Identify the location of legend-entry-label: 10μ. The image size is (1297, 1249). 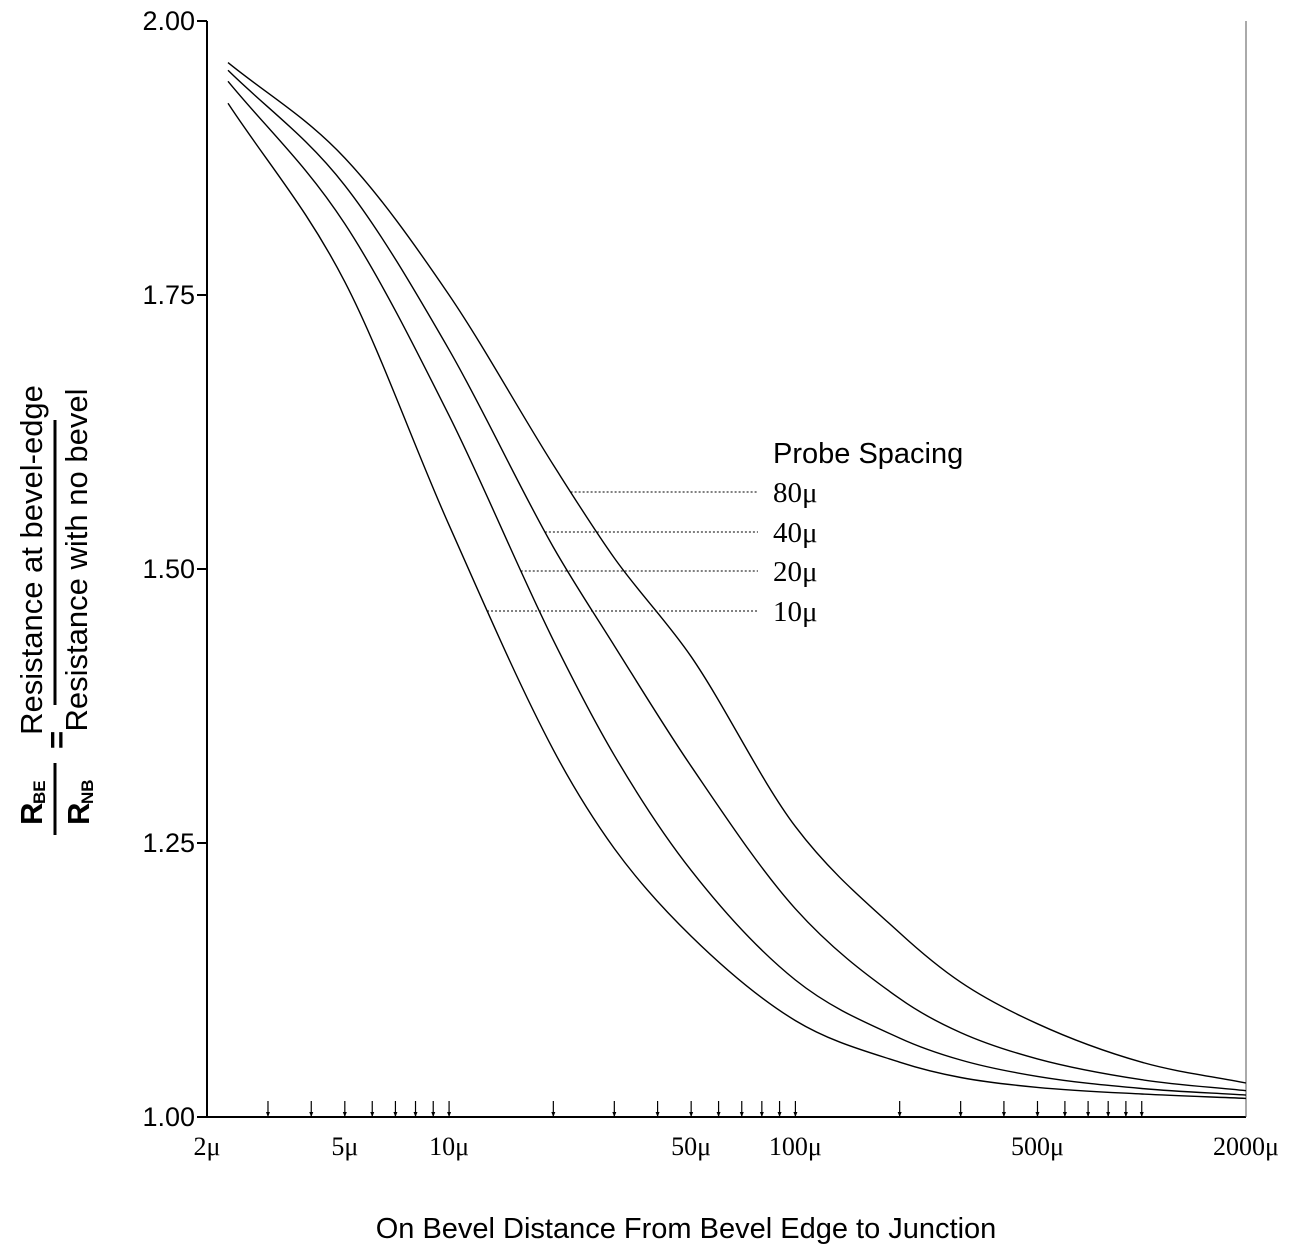
(795, 612).